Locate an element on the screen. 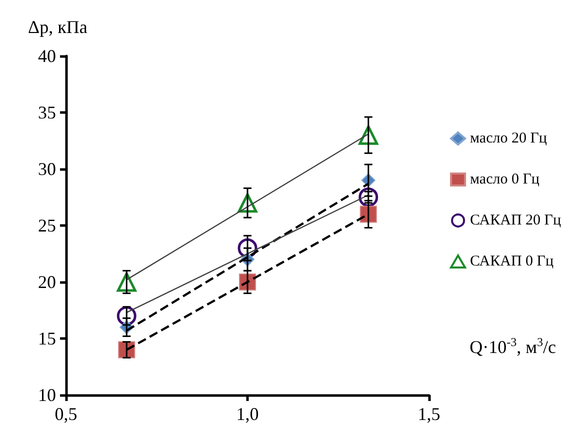 The height and width of the screenshot is (443, 576). y-tick-label: 10 is located at coordinates (47, 395).